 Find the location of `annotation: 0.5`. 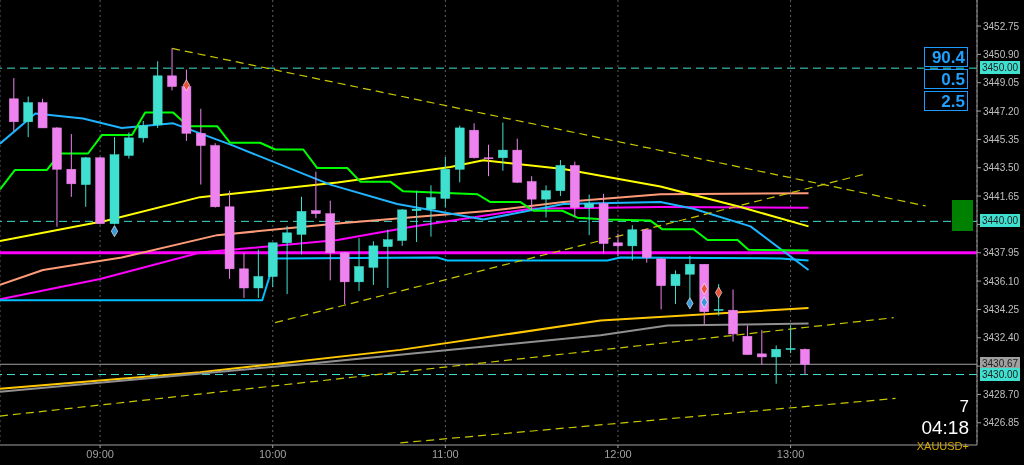

annotation: 0.5 is located at coordinates (946, 79).